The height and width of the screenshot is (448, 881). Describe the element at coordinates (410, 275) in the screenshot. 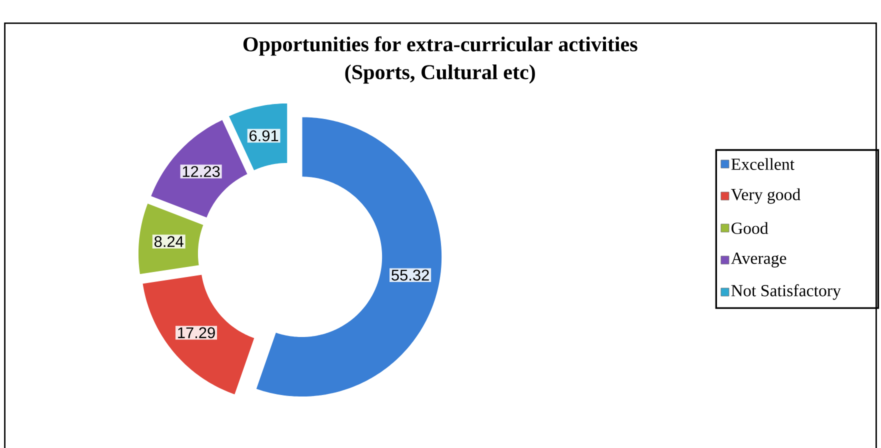

I see `data-label: 55.32` at that location.